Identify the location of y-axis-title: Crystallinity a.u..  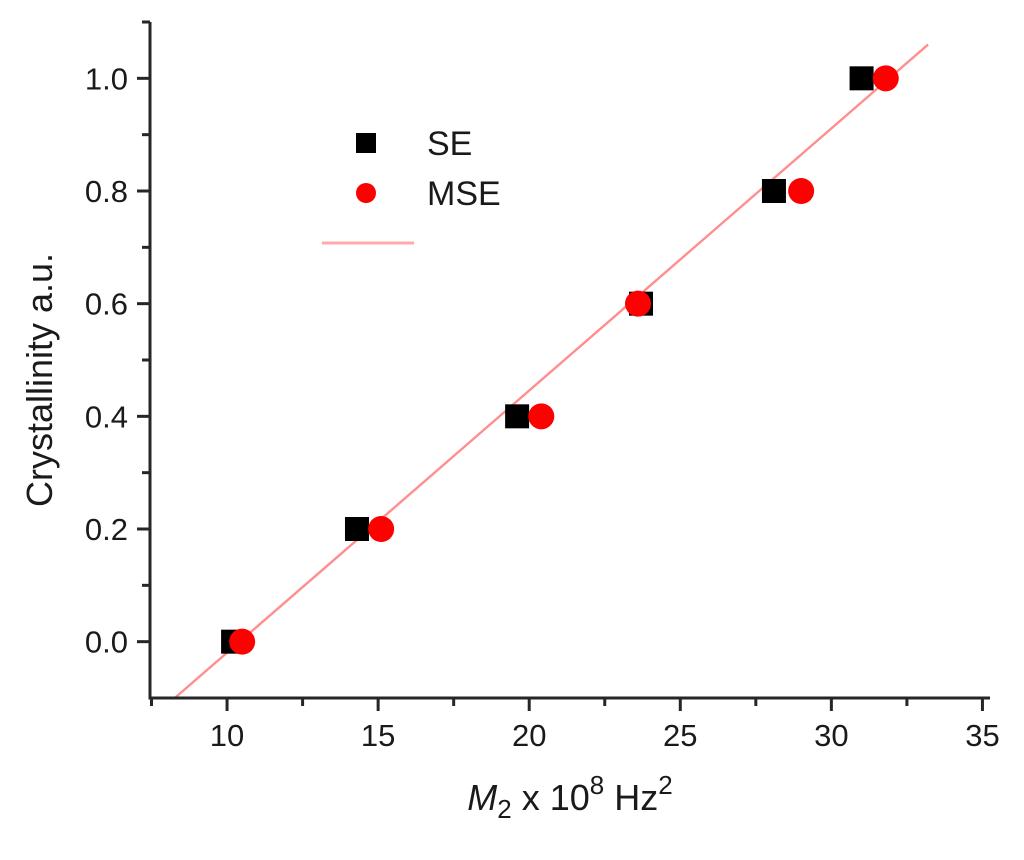
(39, 380).